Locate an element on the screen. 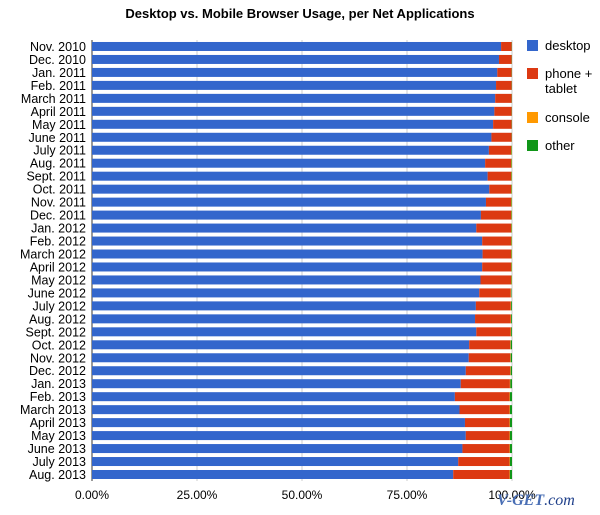 The image size is (600, 515). category-label: March 2011 is located at coordinates (53, 99).